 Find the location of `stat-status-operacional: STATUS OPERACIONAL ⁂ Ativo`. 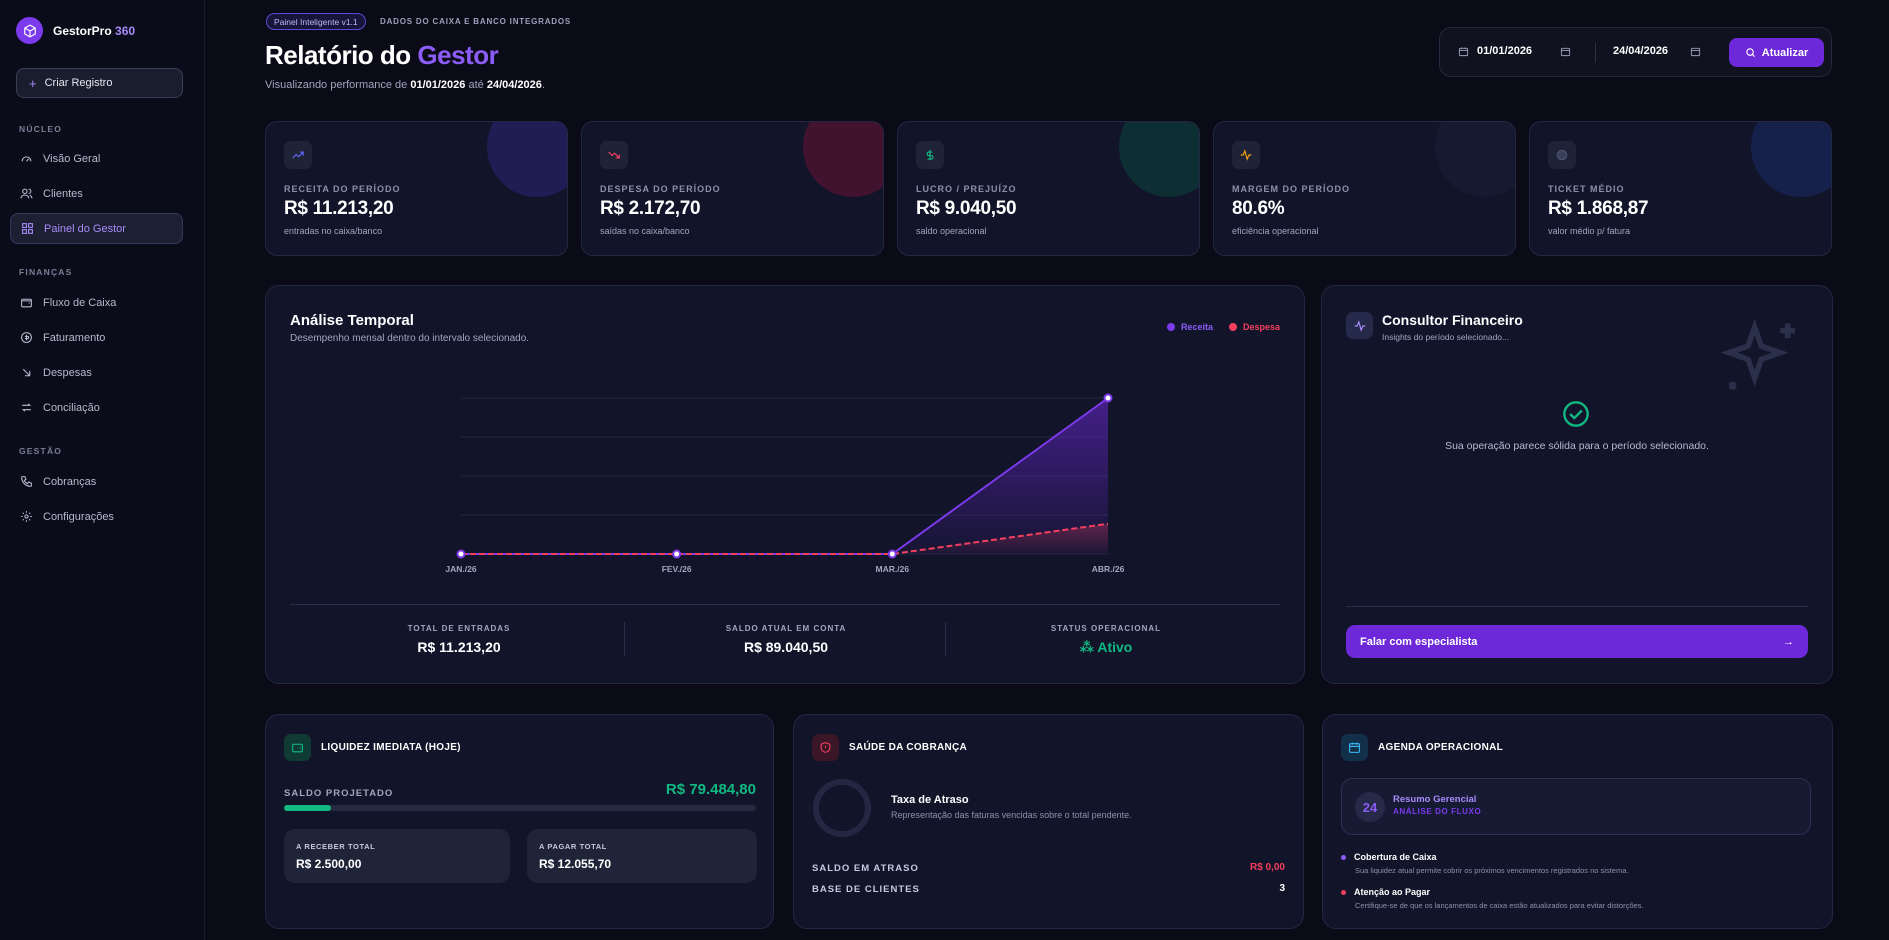

stat-status-operacional: STATUS OPERACIONAL ⁂ Ativo is located at coordinates (1106, 639).